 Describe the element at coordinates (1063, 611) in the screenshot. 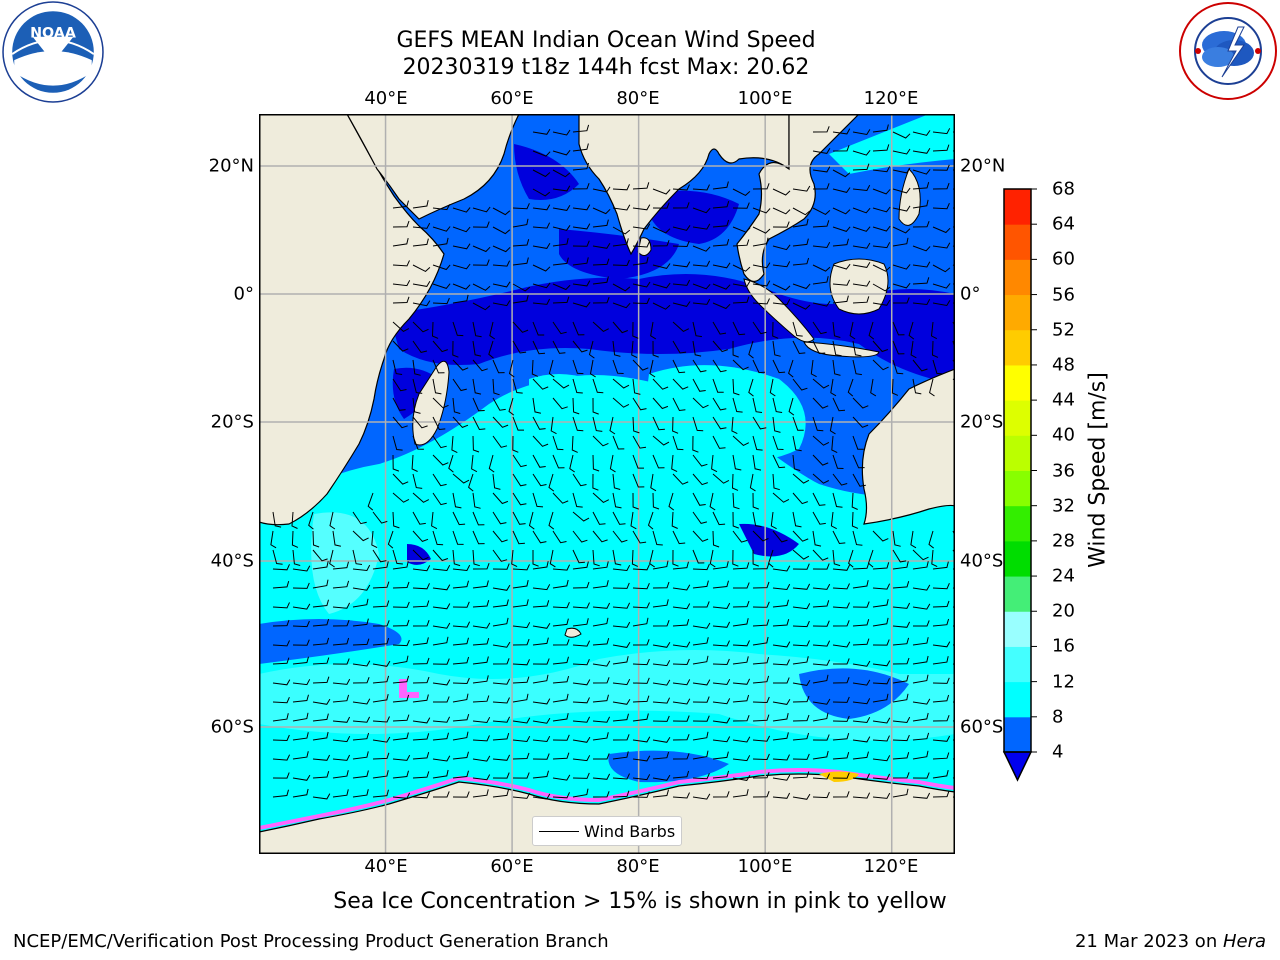

I see `colorbar-tick-label: 20` at that location.